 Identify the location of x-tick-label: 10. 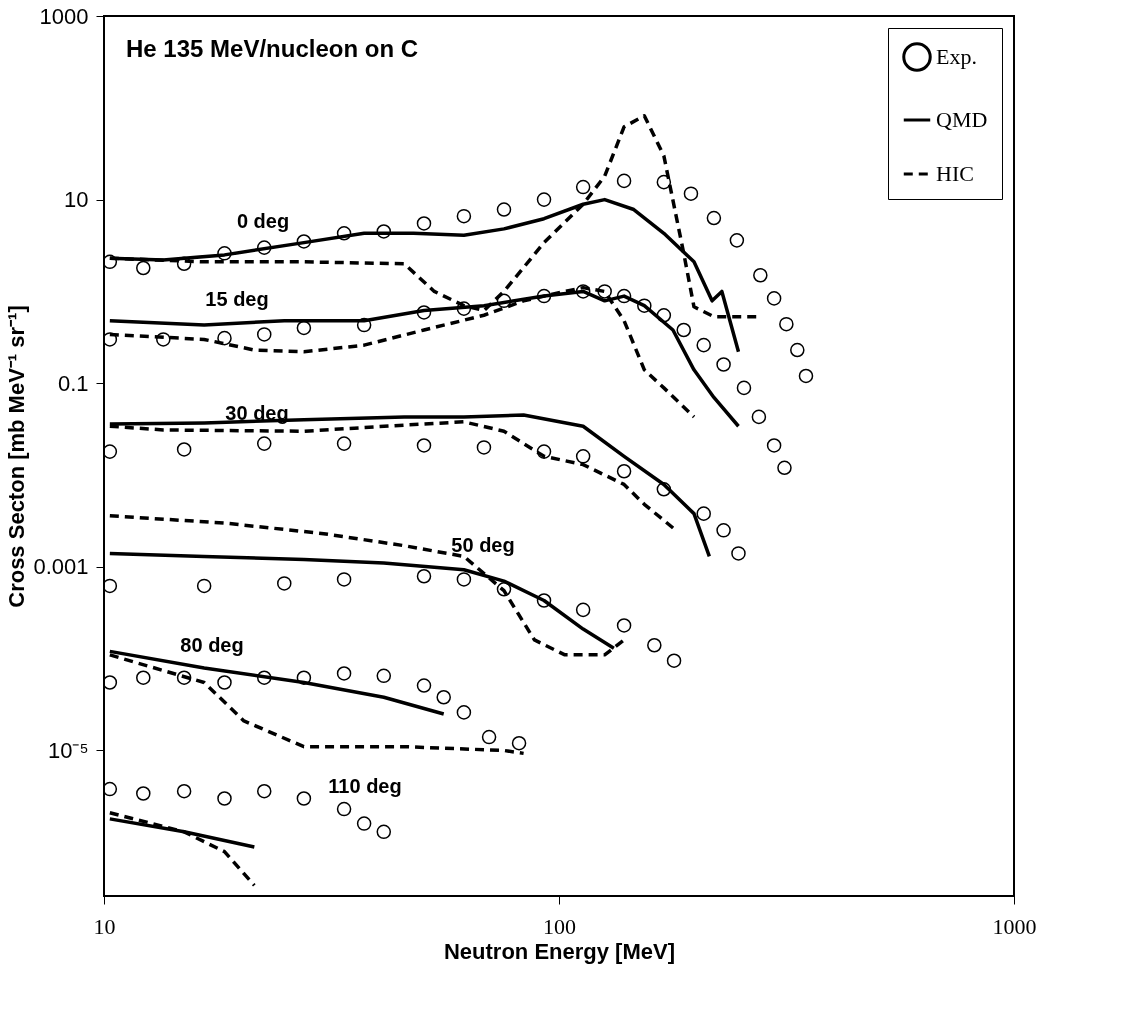
(104, 926).